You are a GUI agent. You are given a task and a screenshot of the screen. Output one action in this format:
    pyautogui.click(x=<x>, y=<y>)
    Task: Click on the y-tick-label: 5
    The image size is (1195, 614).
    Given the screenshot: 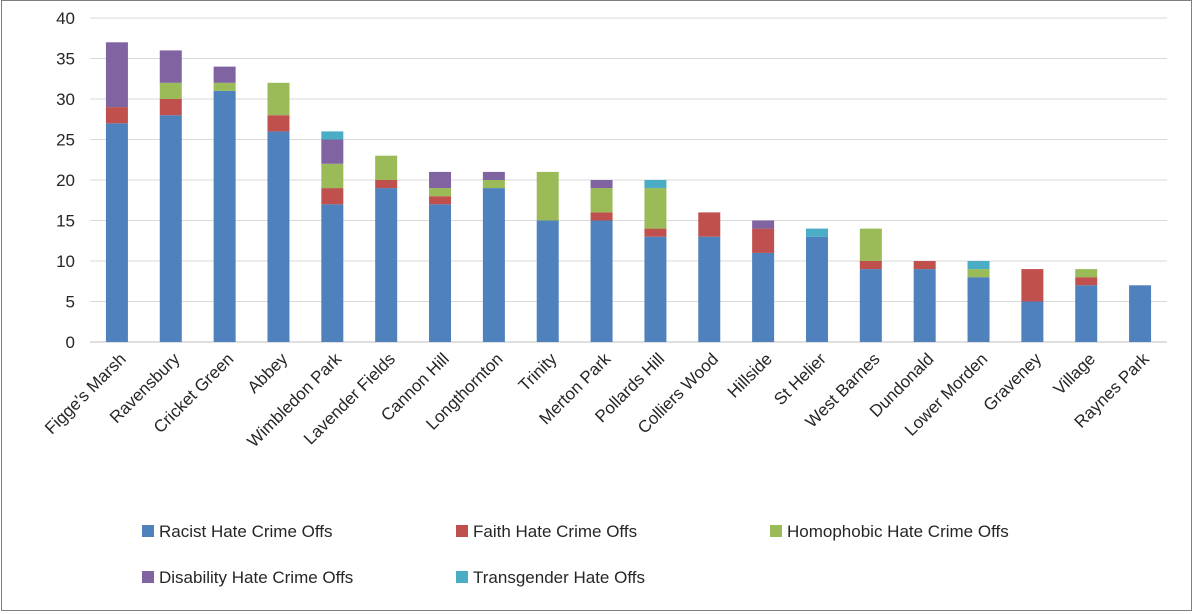 What is the action you would take?
    pyautogui.click(x=70, y=302)
    